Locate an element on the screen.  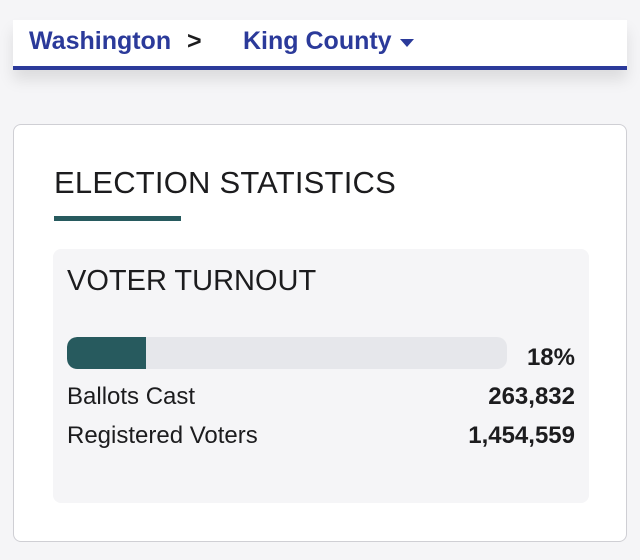
turnout-progress-fill is located at coordinates (107, 353).